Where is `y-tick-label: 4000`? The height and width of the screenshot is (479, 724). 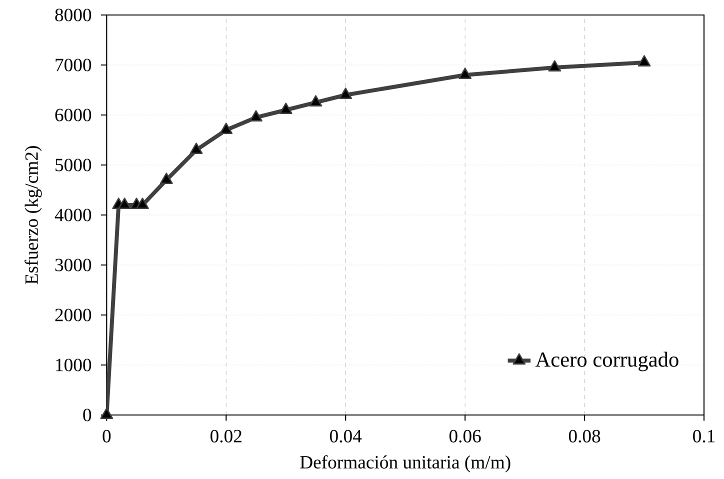 y-tick-label: 4000 is located at coordinates (73, 215).